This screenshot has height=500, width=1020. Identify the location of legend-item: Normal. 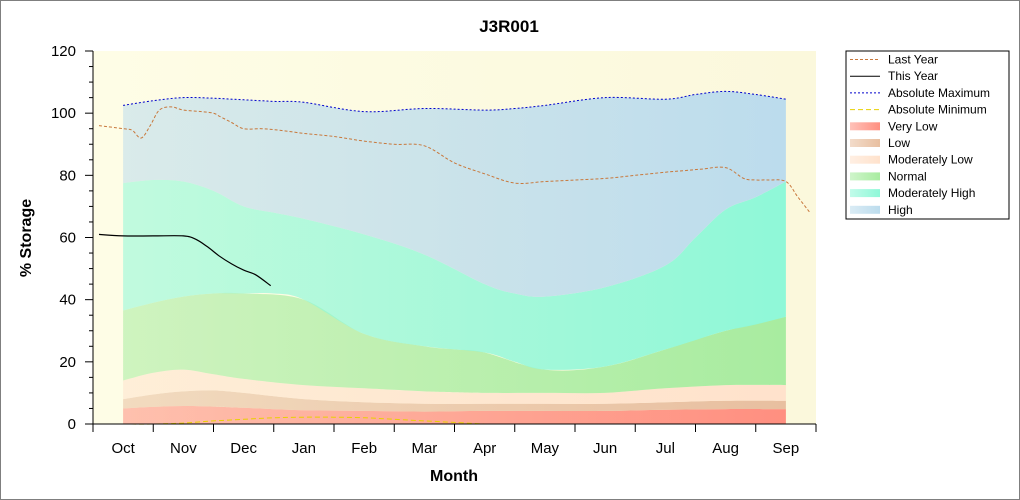
(888, 176).